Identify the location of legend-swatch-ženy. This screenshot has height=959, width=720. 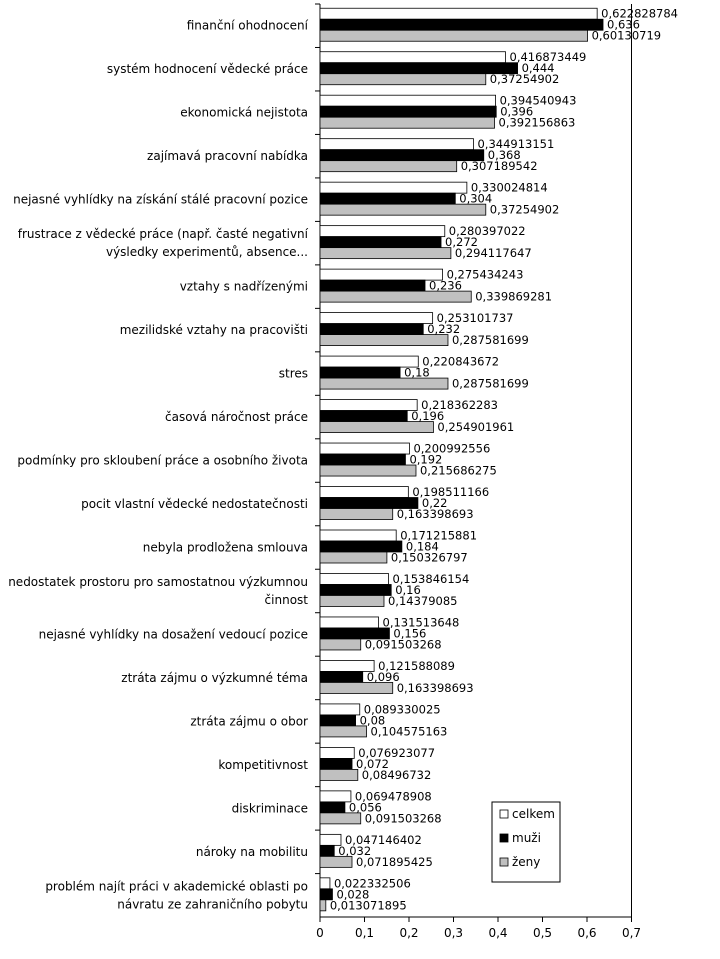
(504, 862).